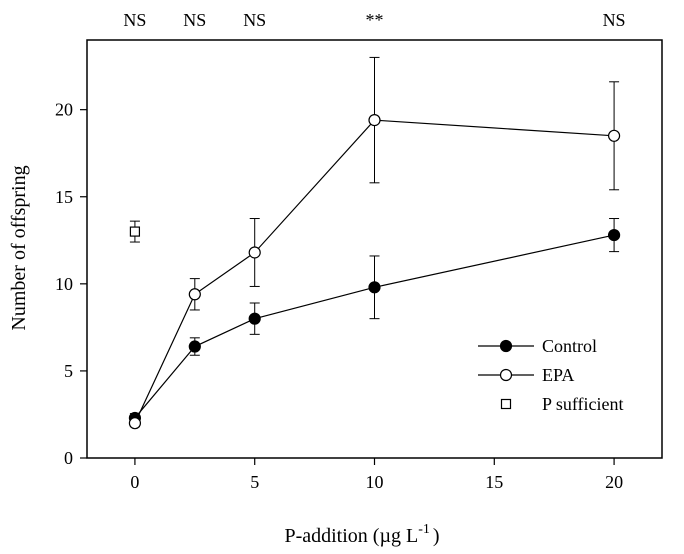  I want to click on y-axis-title: Number of offspring, so click(19, 247).